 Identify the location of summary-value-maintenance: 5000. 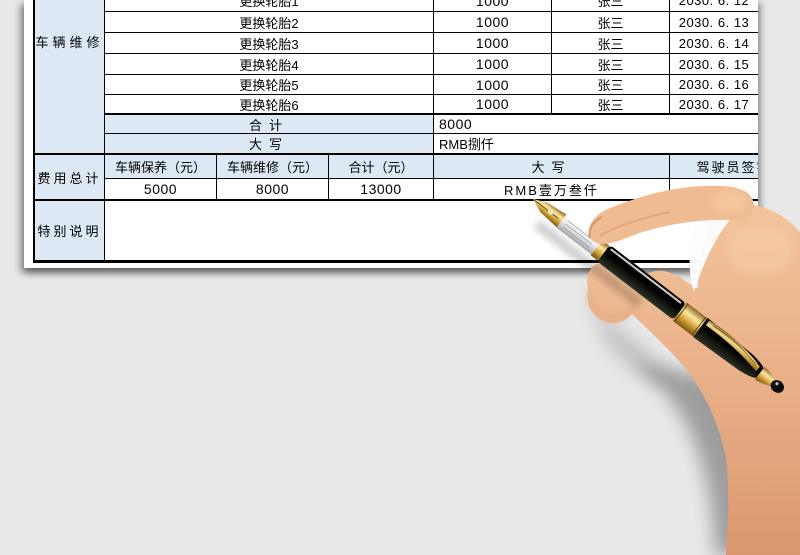
(161, 189).